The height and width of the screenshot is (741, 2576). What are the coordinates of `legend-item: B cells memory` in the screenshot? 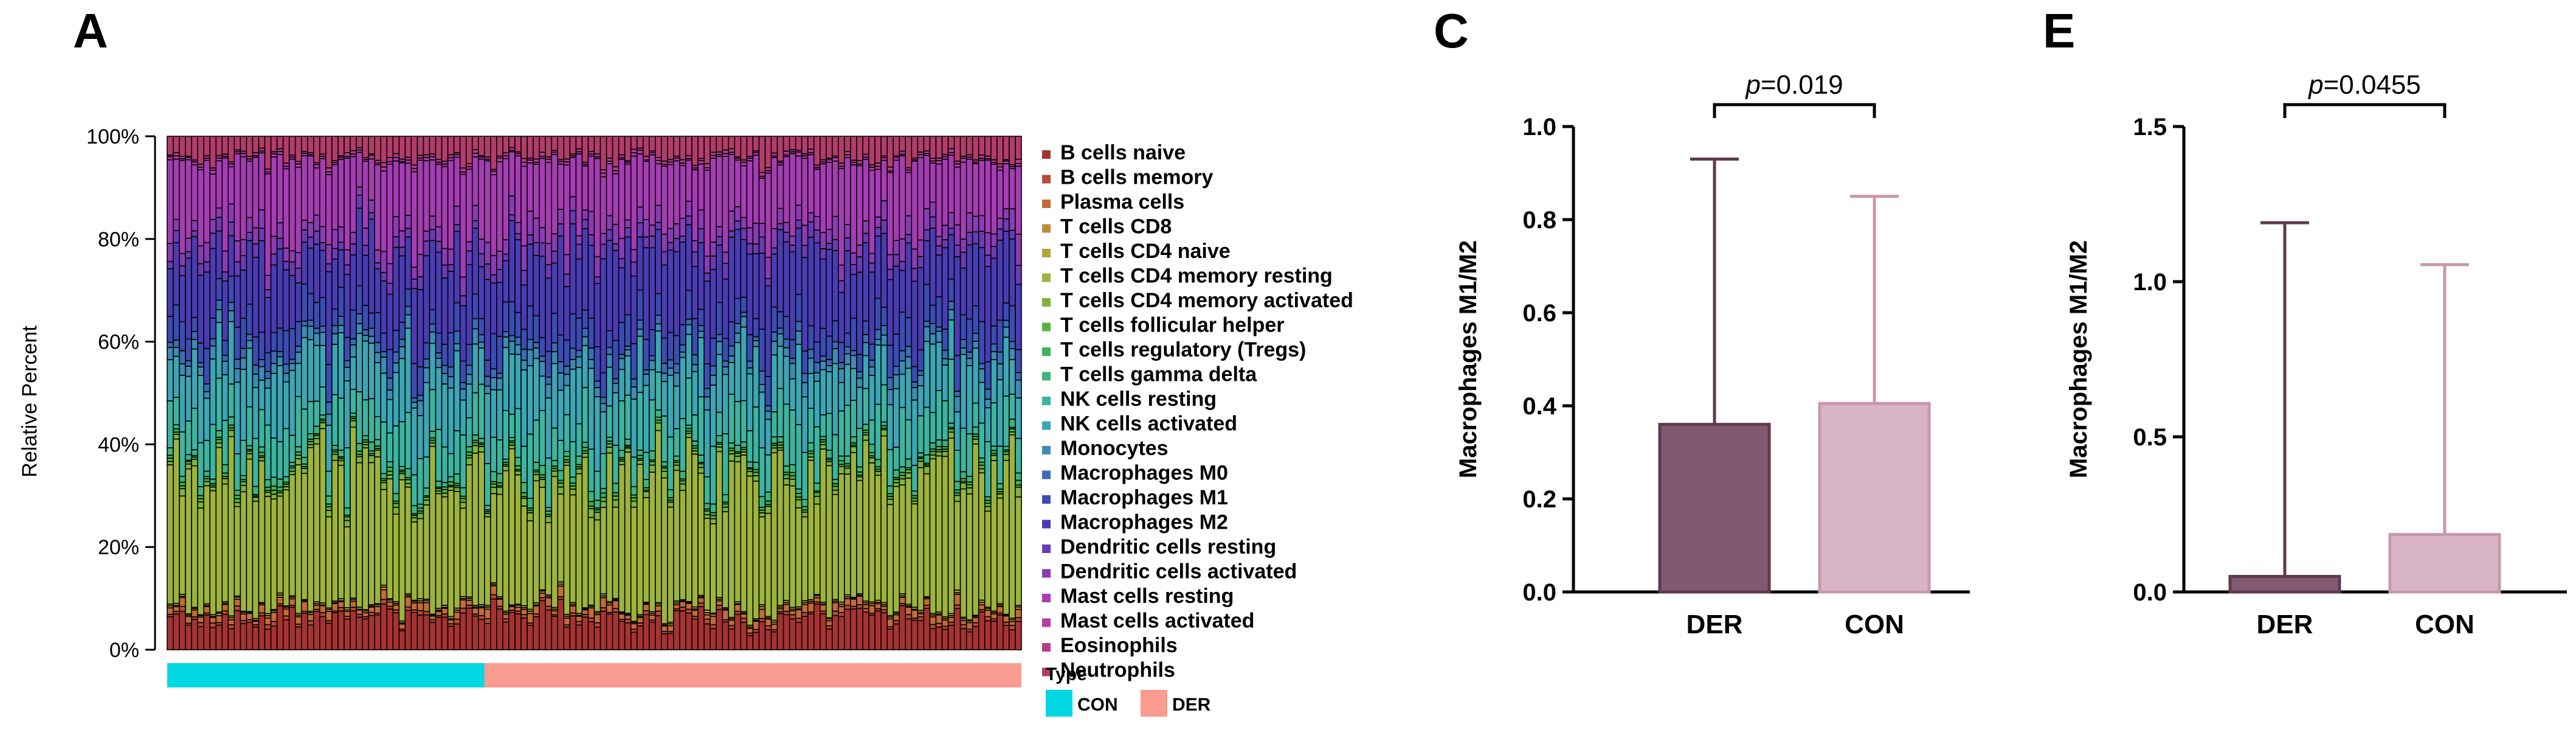 It's located at (1127, 177).